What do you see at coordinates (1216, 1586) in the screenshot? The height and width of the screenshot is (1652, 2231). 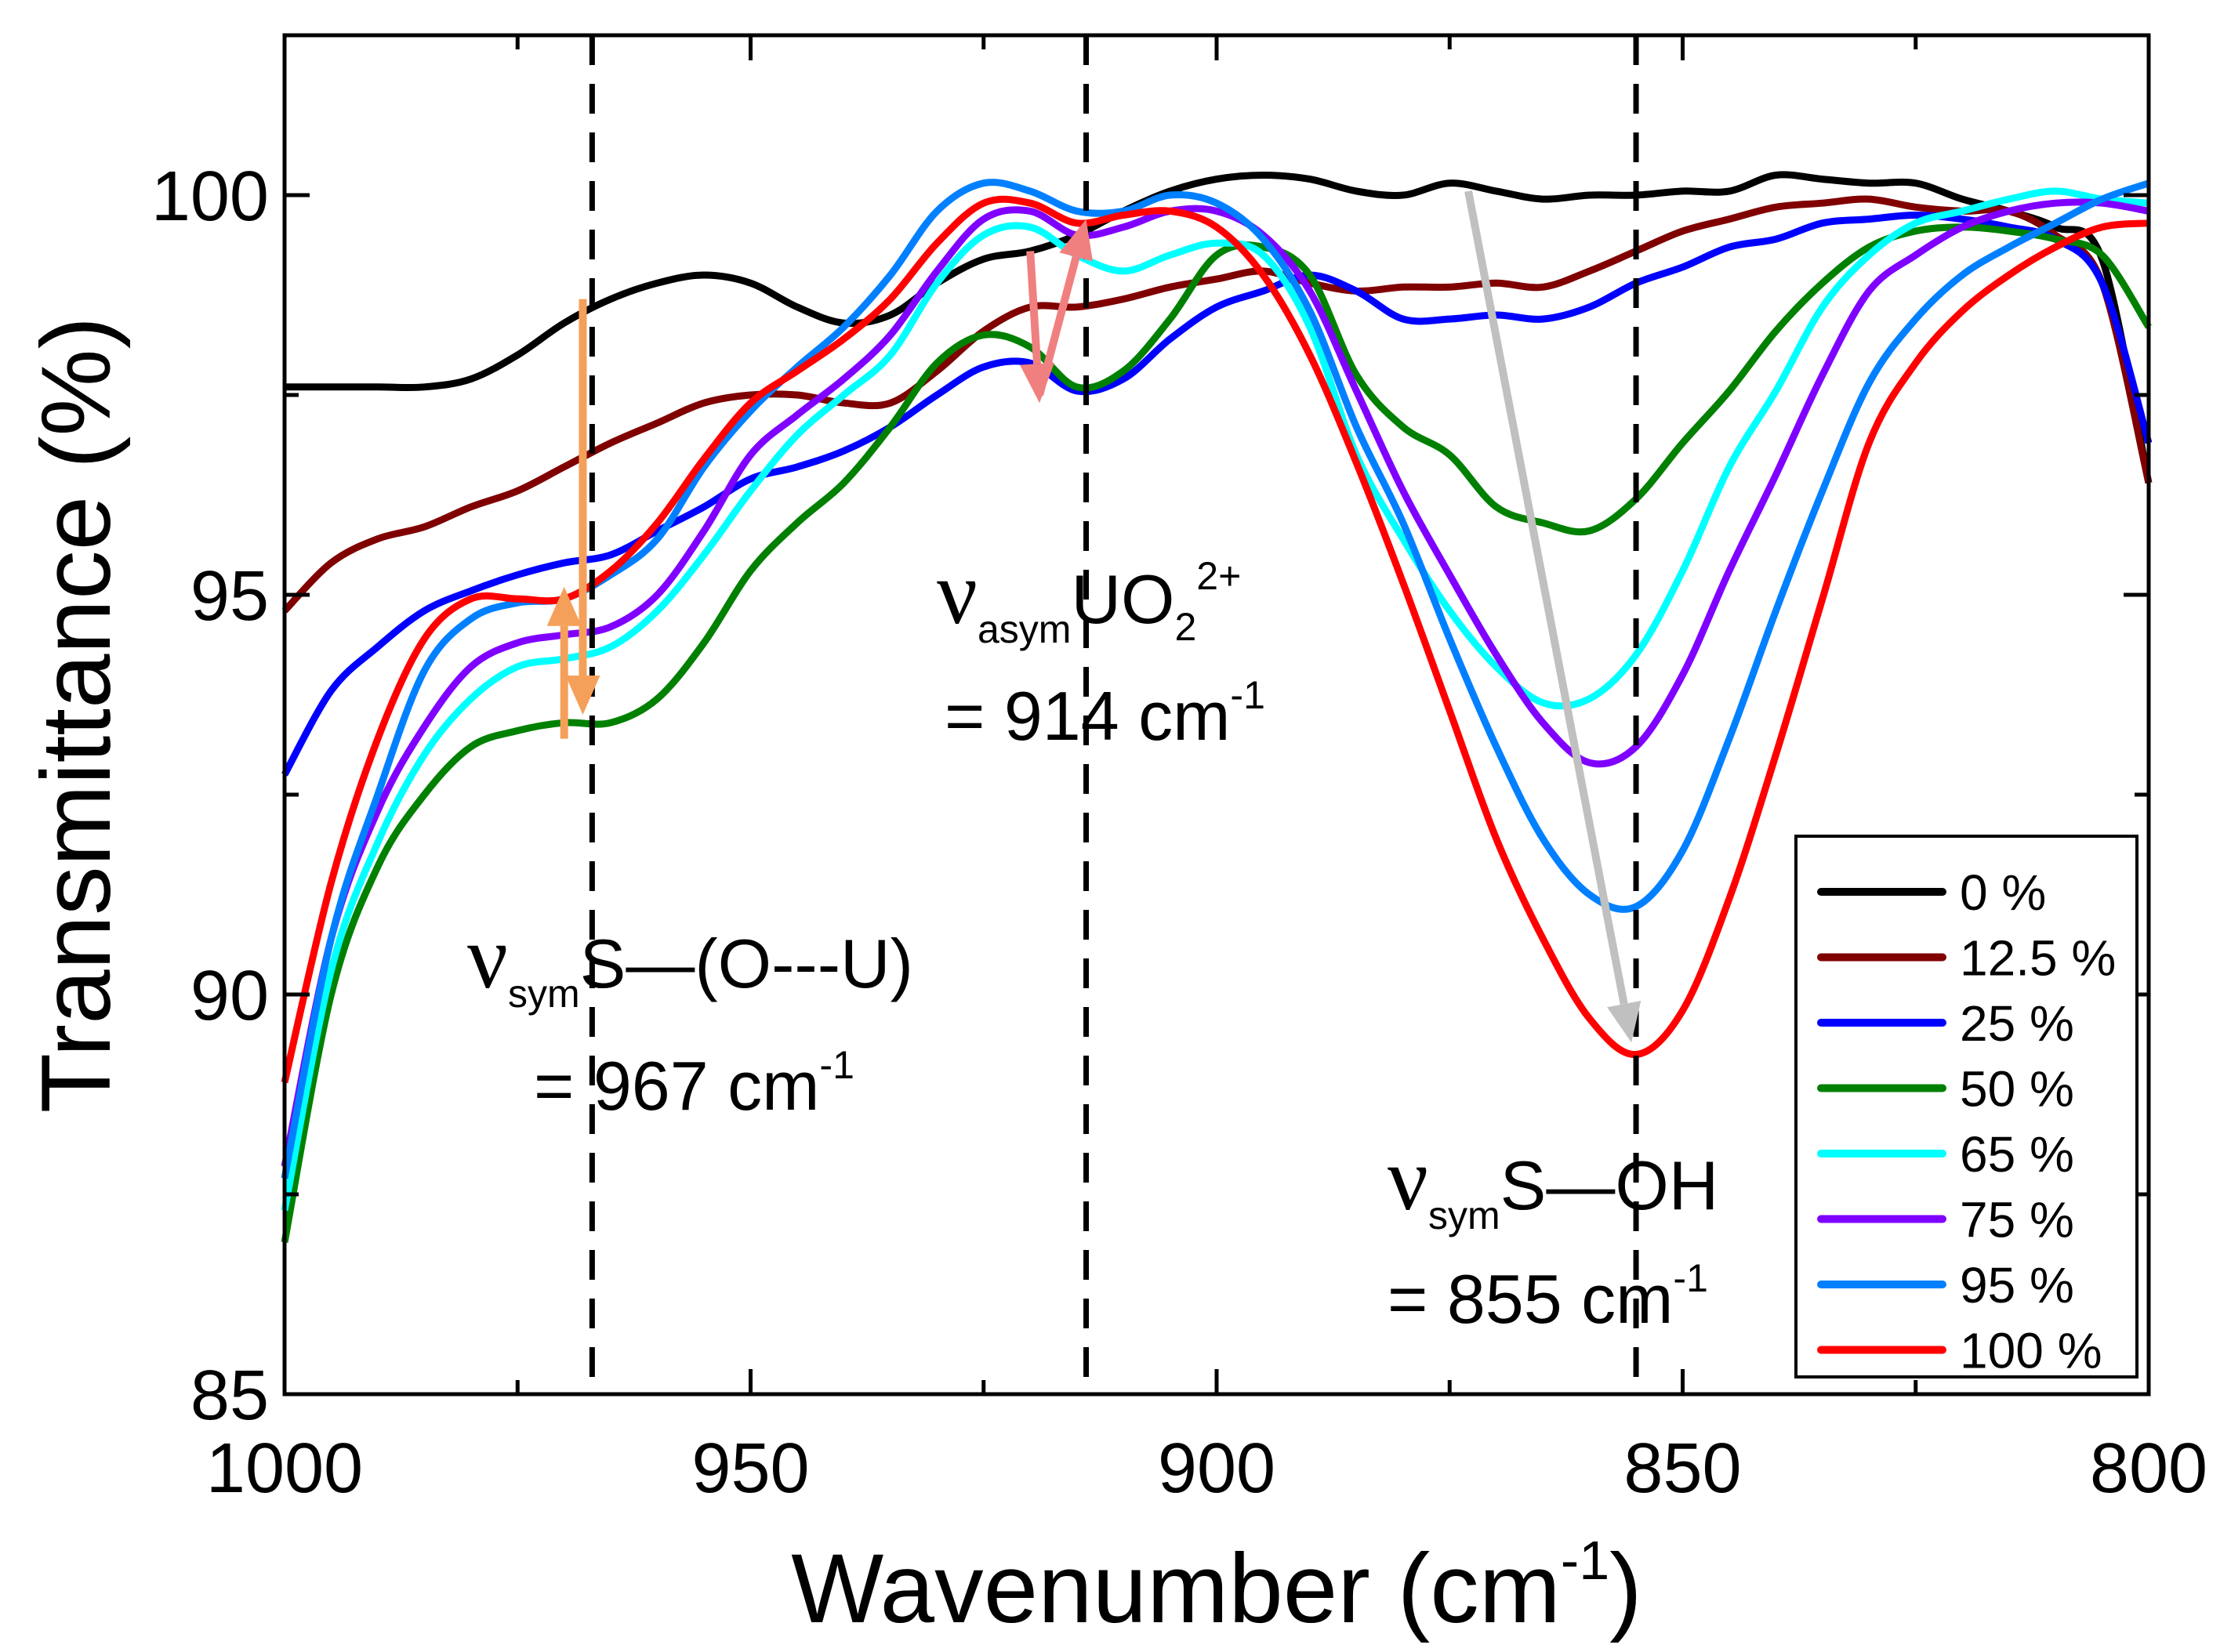 I see `x-axis-title: Wavenumber (cm-1)` at bounding box center [1216, 1586].